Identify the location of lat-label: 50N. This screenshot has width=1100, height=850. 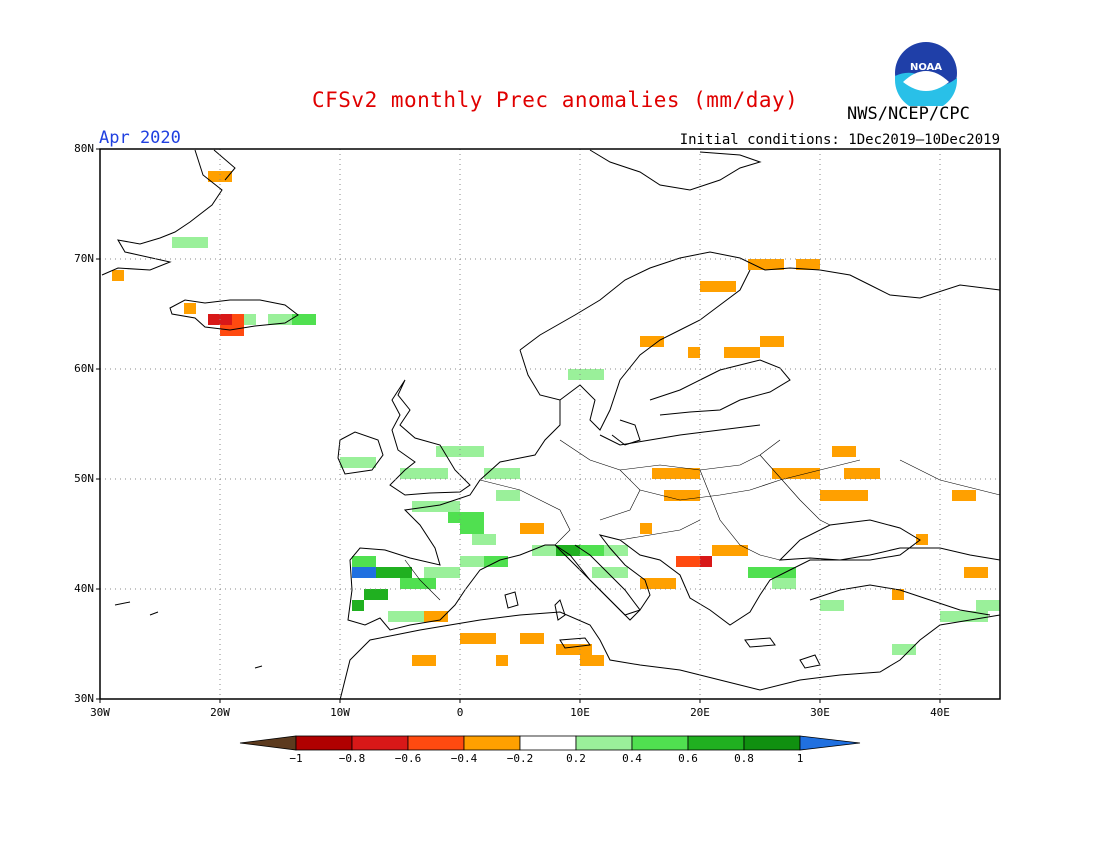
(84, 478).